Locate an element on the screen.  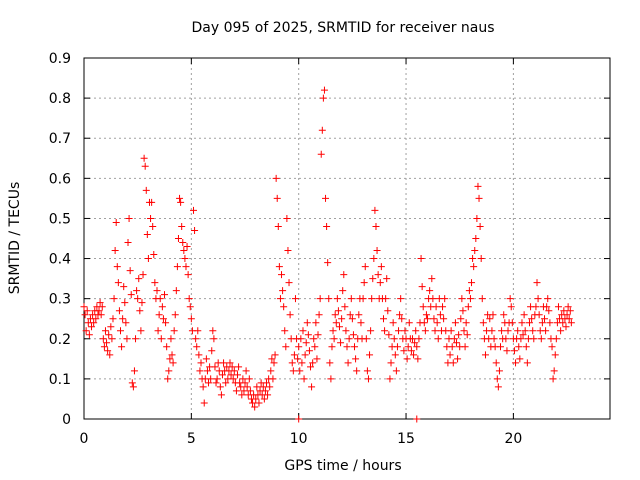
y-tick-label: 0.8 is located at coordinates (60, 99).